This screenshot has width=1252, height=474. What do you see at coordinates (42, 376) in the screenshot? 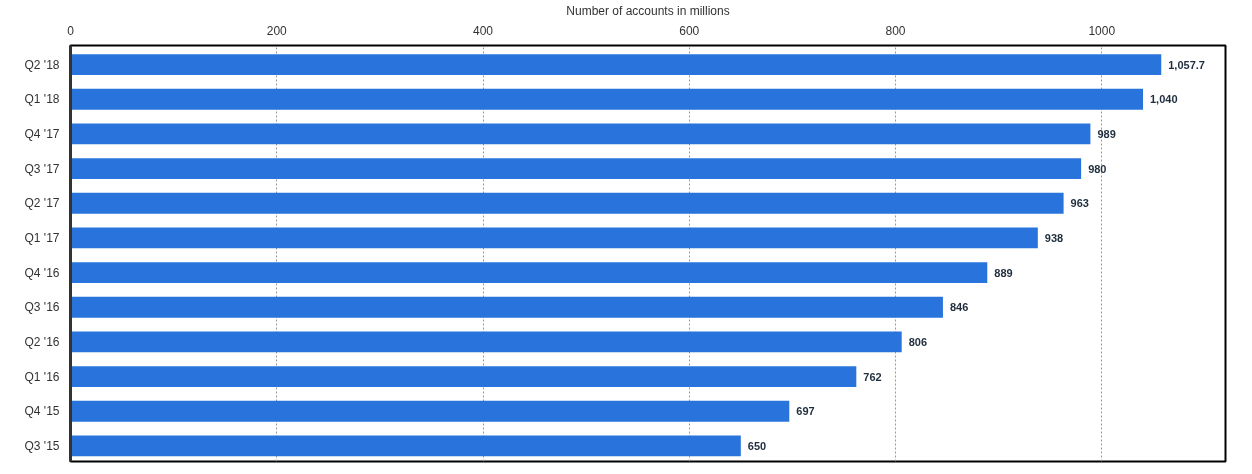
I see `y-tick-label: Q1 '16` at bounding box center [42, 376].